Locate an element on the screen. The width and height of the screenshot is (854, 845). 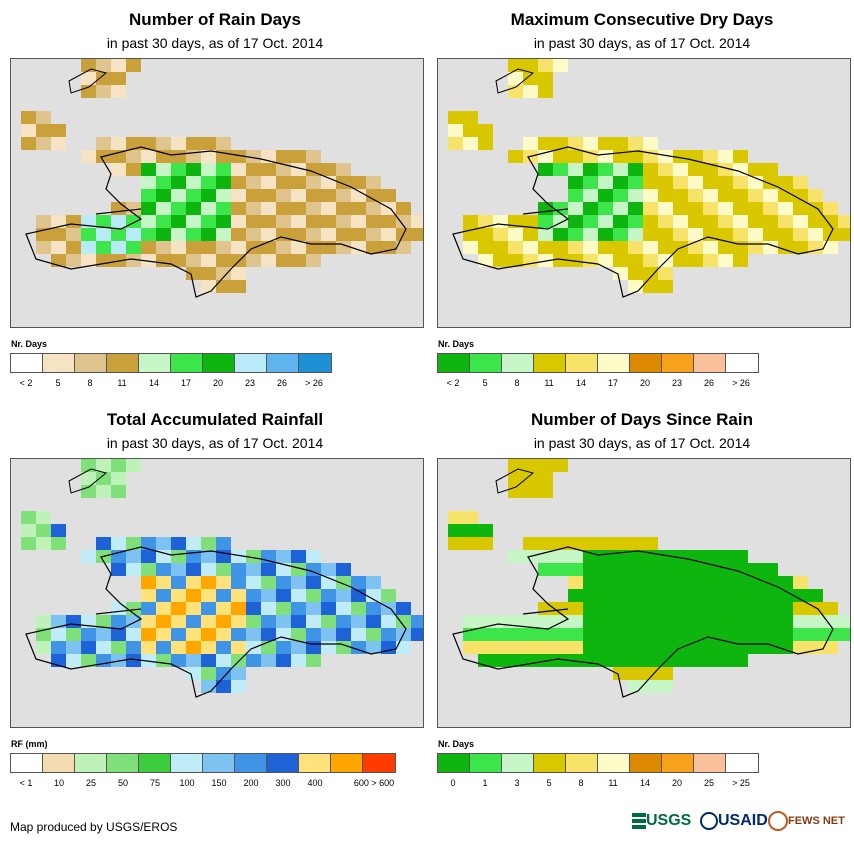
fews-seal-icon is located at coordinates (778, 821).